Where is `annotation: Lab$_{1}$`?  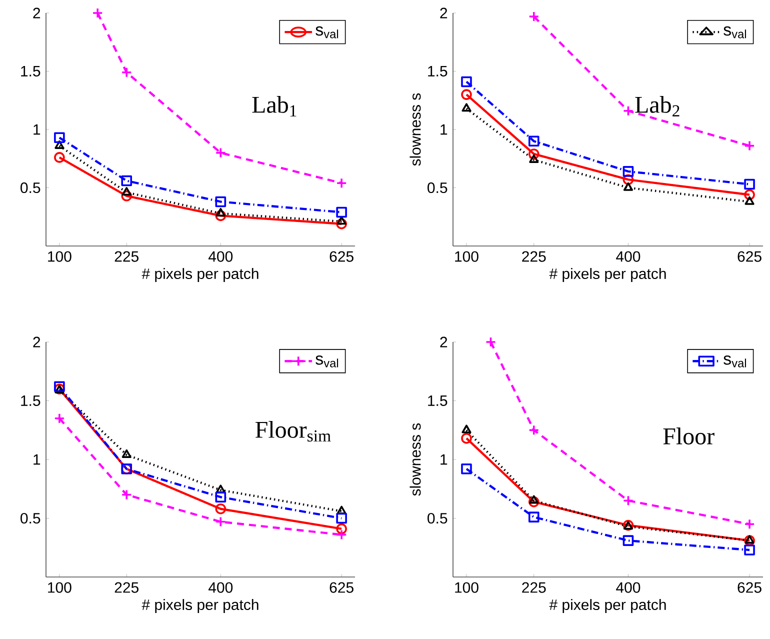
annotation: Lab$_{1}$ is located at coordinates (274, 106).